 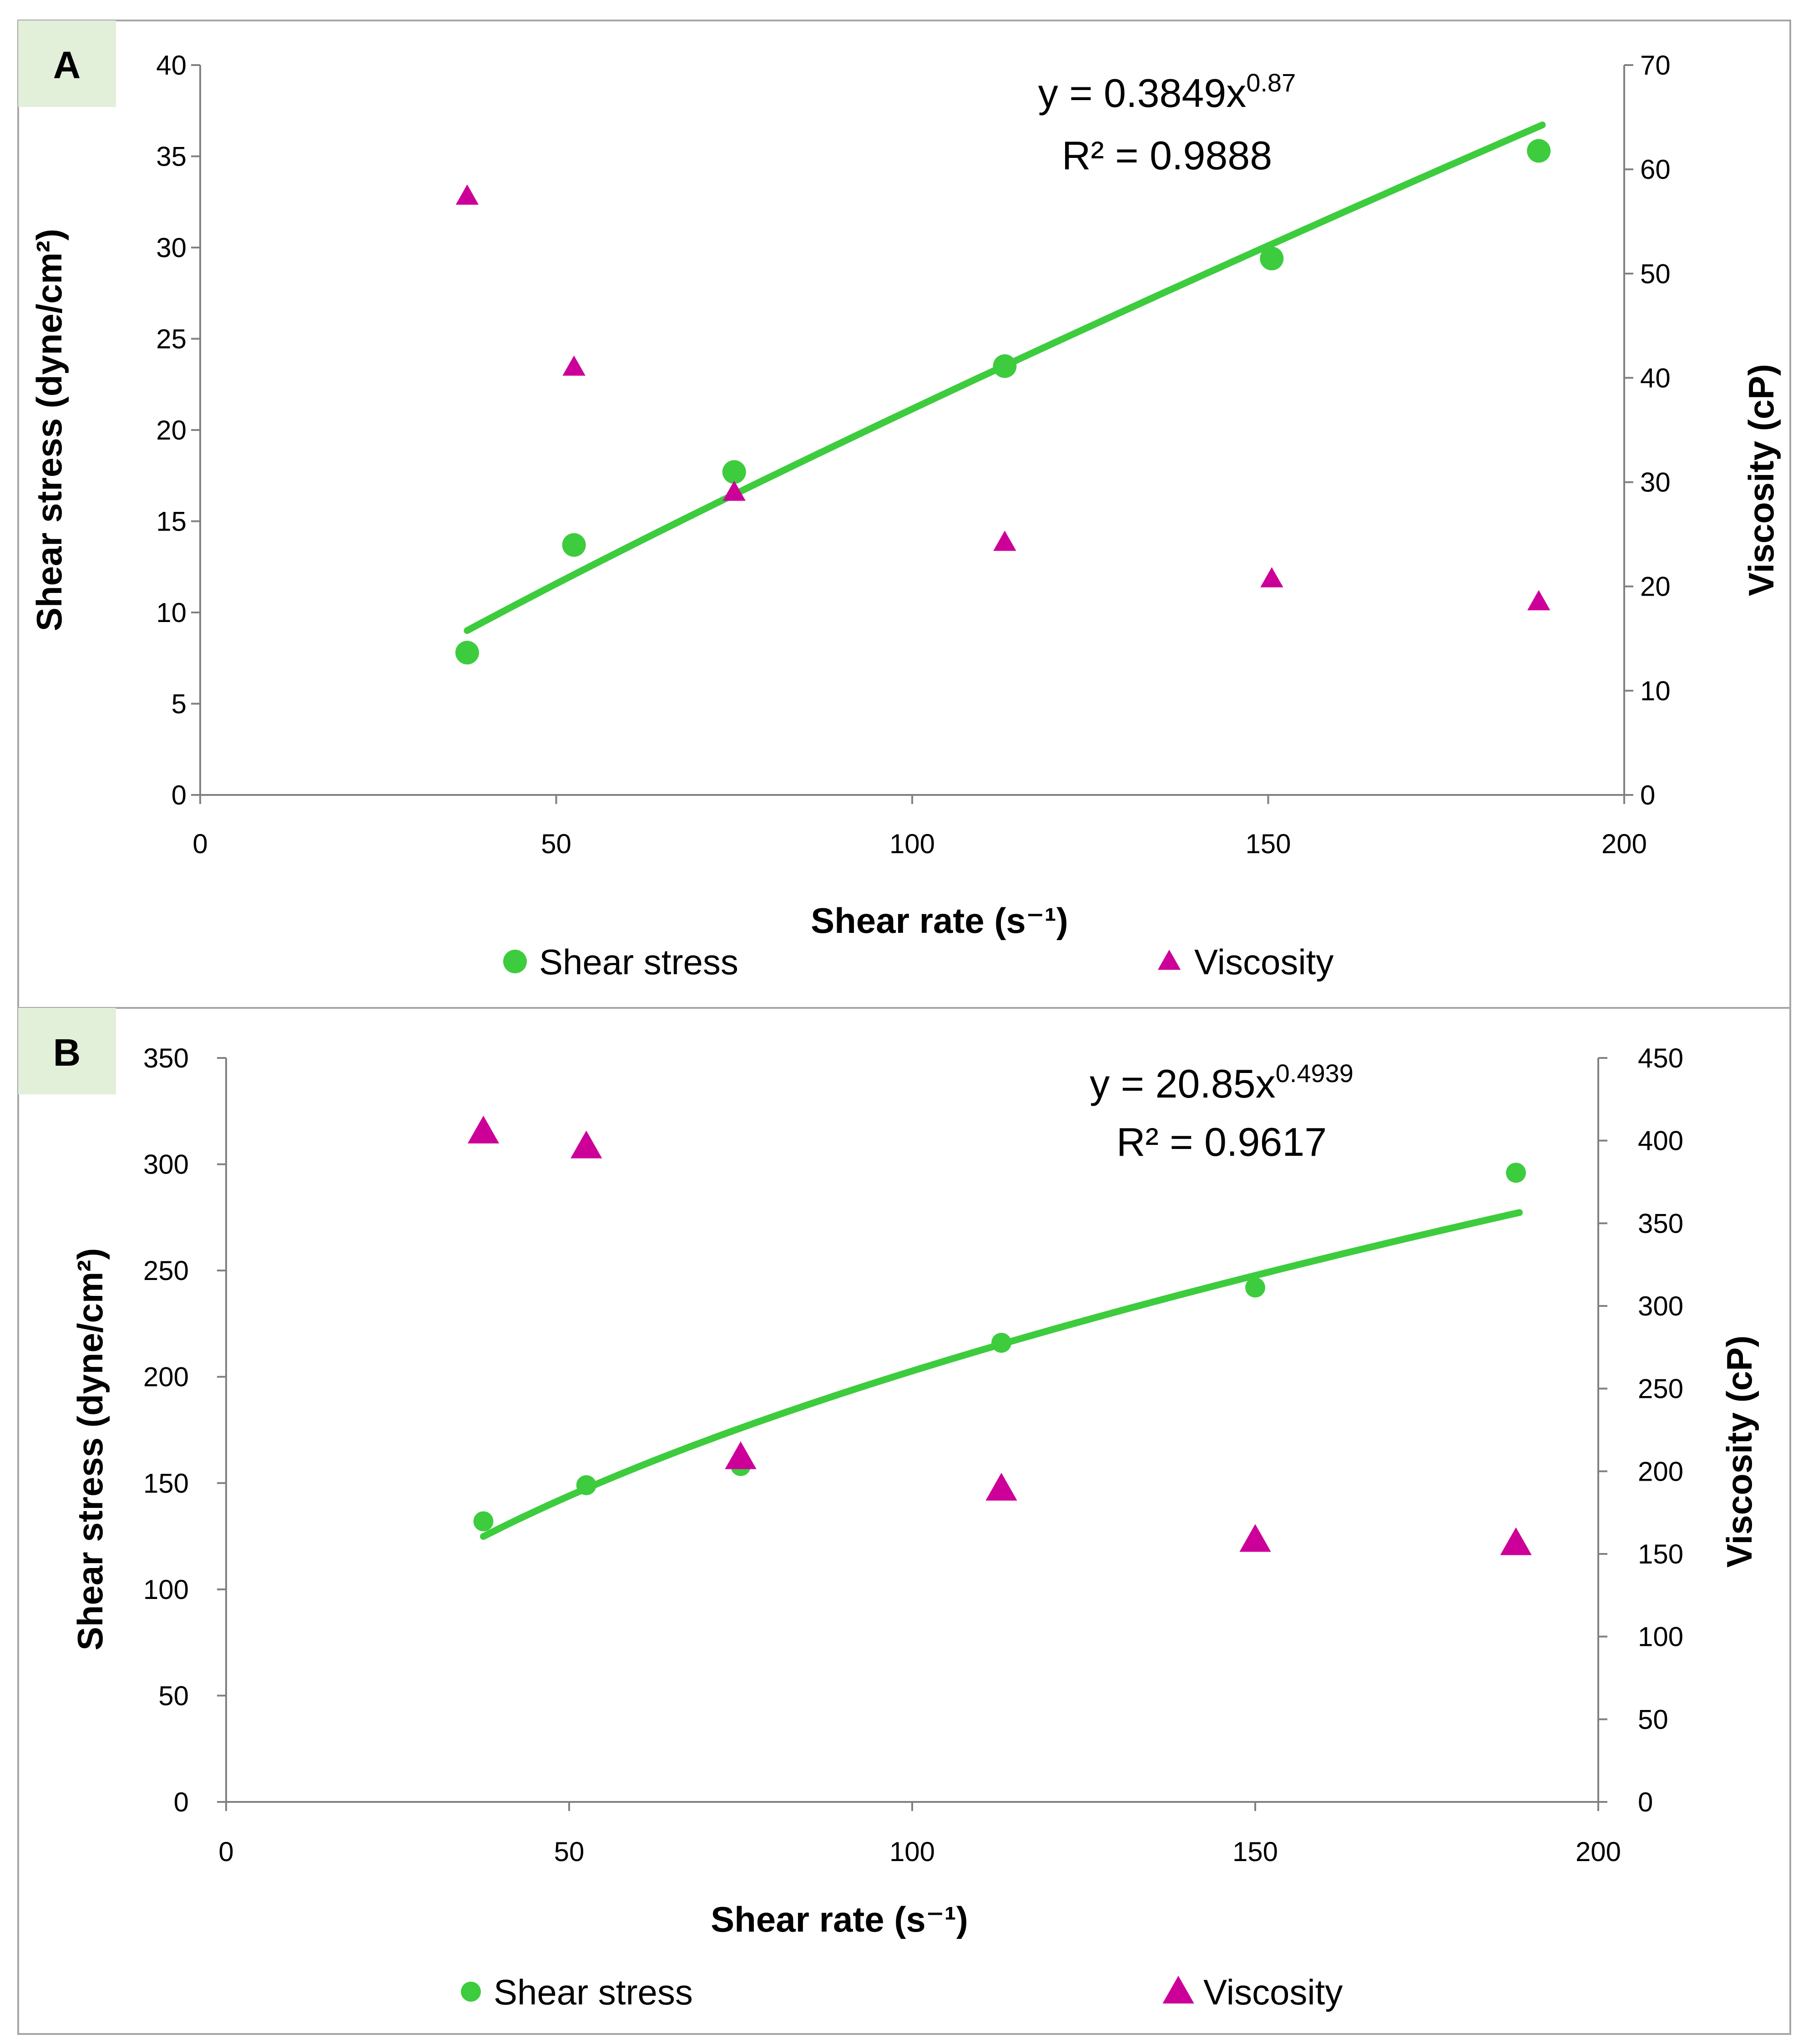 I want to click on chart-b-y2-tick-label: 400, so click(x=1660, y=1141).